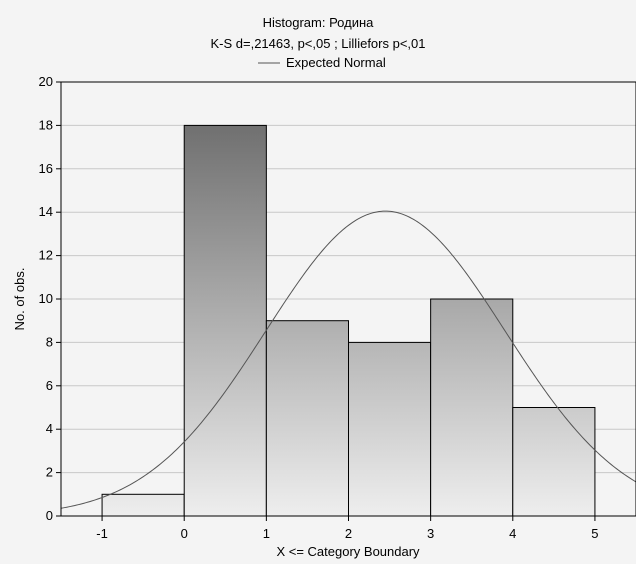  Describe the element at coordinates (46, 81) in the screenshot. I see `y-tick-label: 20` at that location.